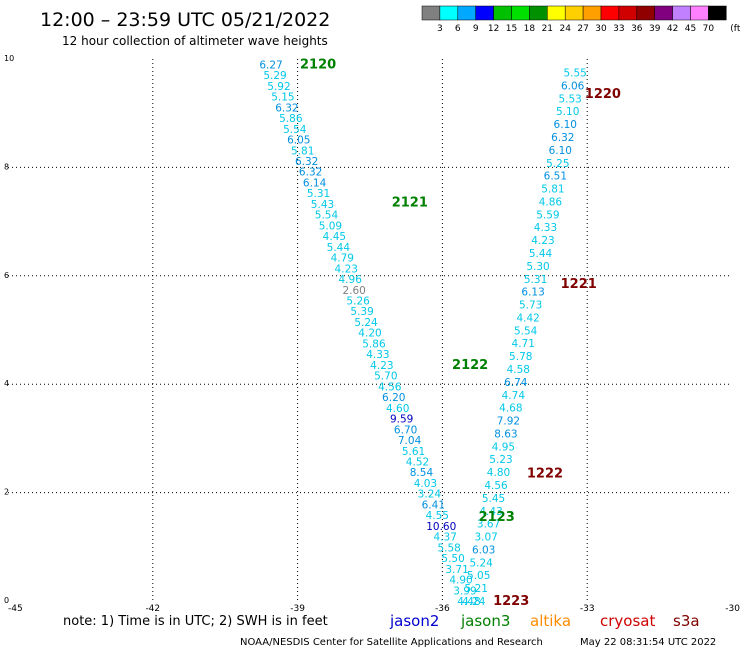 This screenshot has width=740, height=650. What do you see at coordinates (618, 29) in the screenshot?
I see `colorbar-label: 33` at bounding box center [618, 29].